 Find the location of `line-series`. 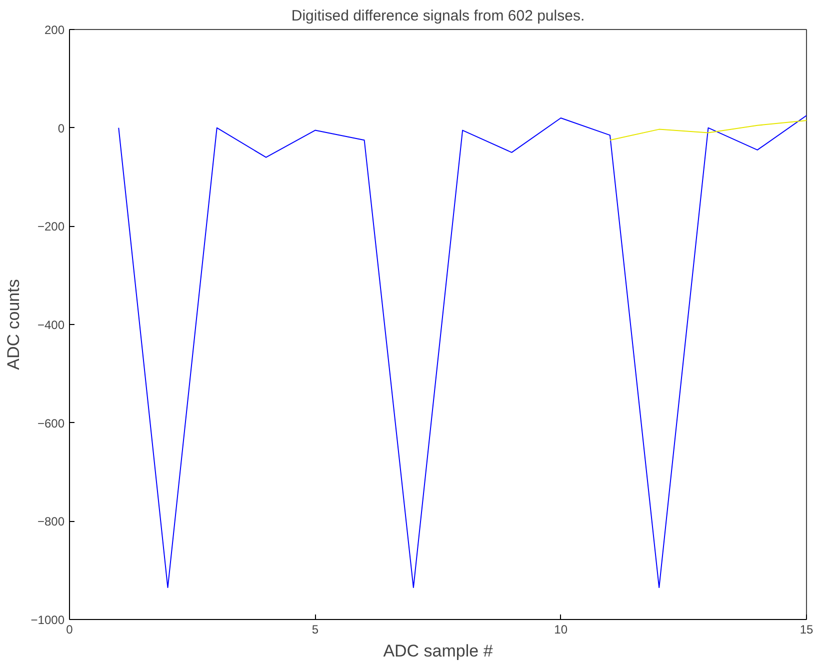

line-series is located at coordinates (707, 130).